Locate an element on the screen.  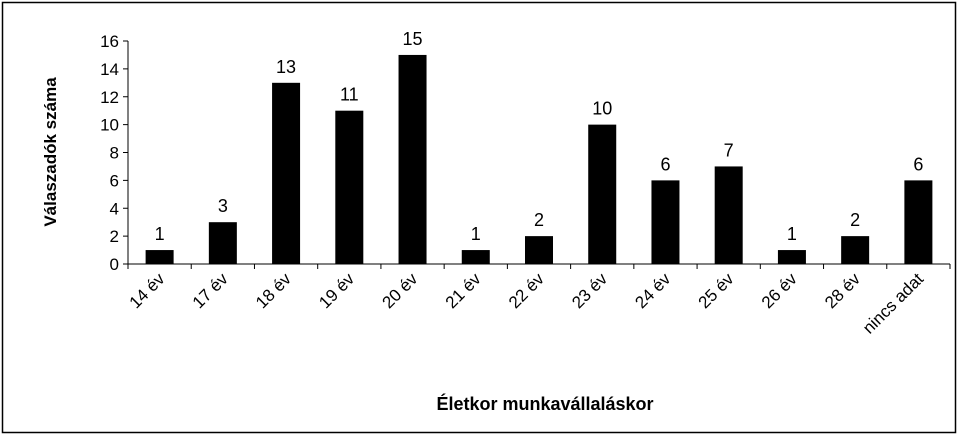
value-label: 3 is located at coordinates (223, 206).